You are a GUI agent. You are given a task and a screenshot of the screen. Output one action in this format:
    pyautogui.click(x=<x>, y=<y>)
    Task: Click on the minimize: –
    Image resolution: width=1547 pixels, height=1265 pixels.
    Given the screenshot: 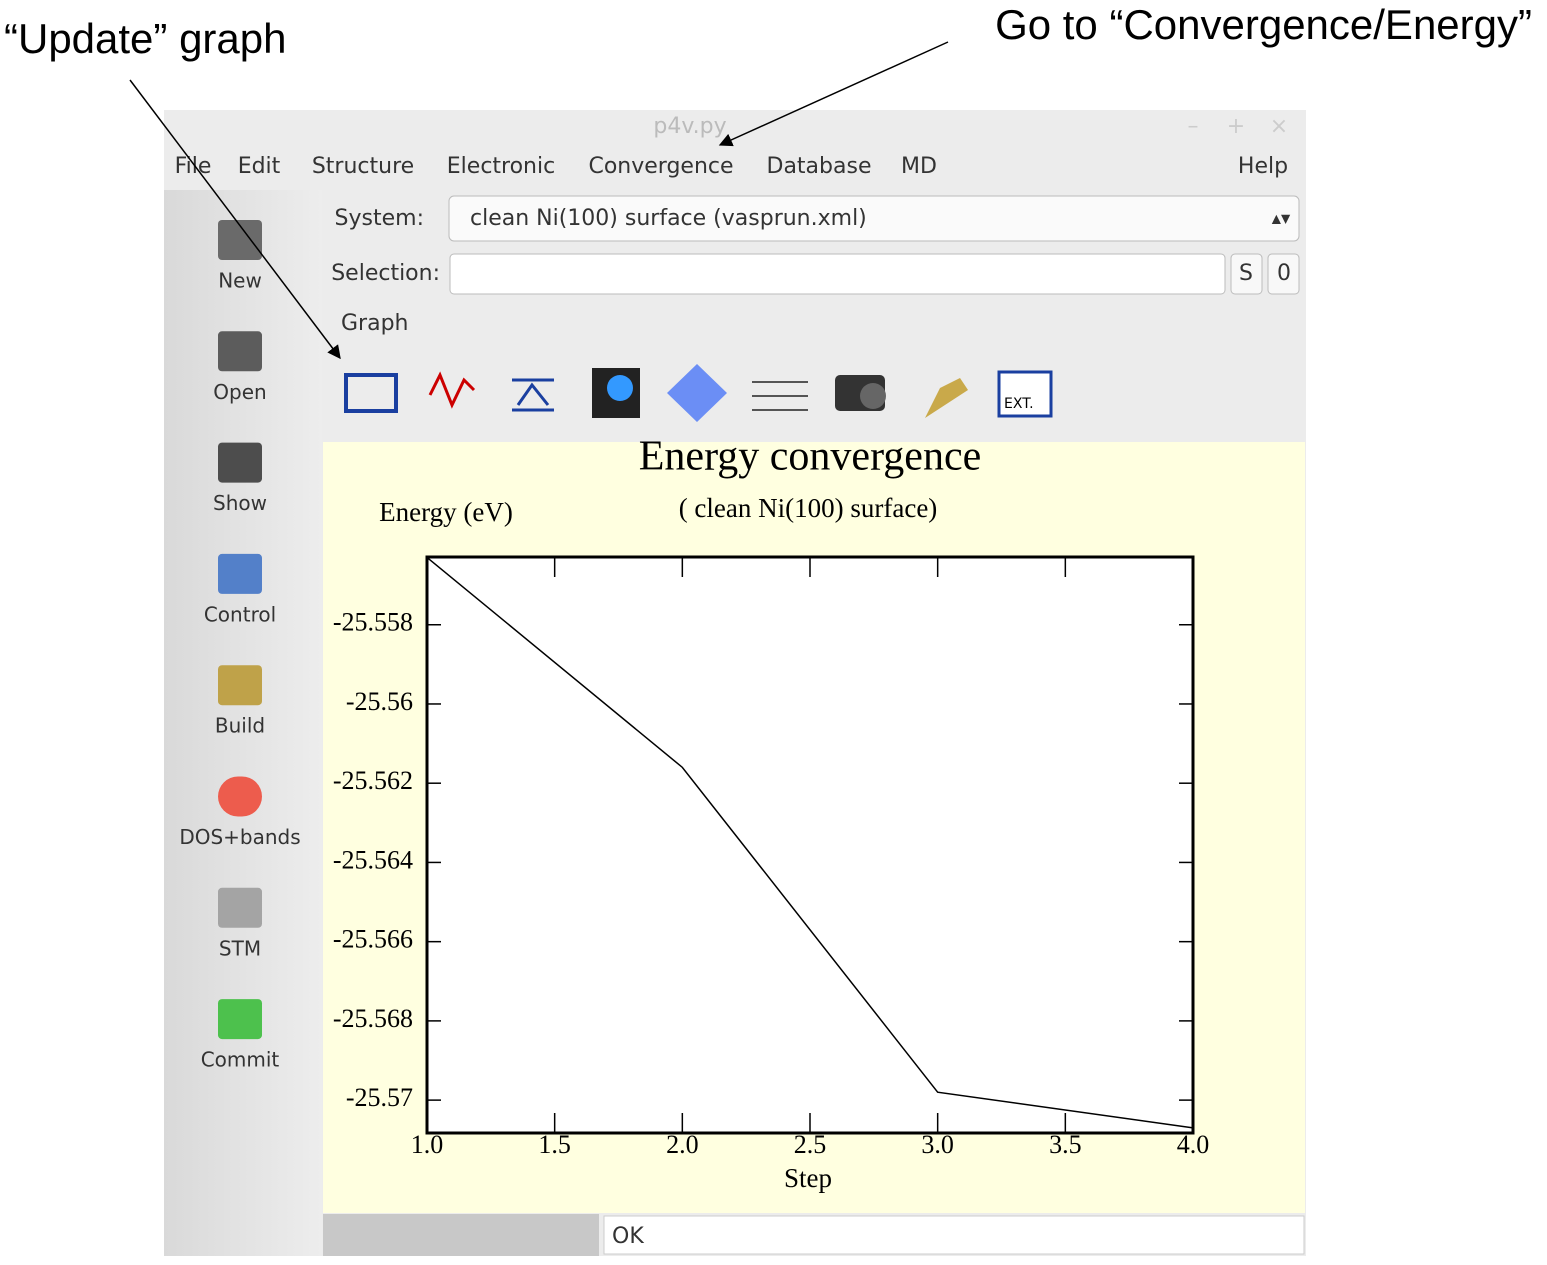 What is the action you would take?
    pyautogui.click(x=1193, y=126)
    